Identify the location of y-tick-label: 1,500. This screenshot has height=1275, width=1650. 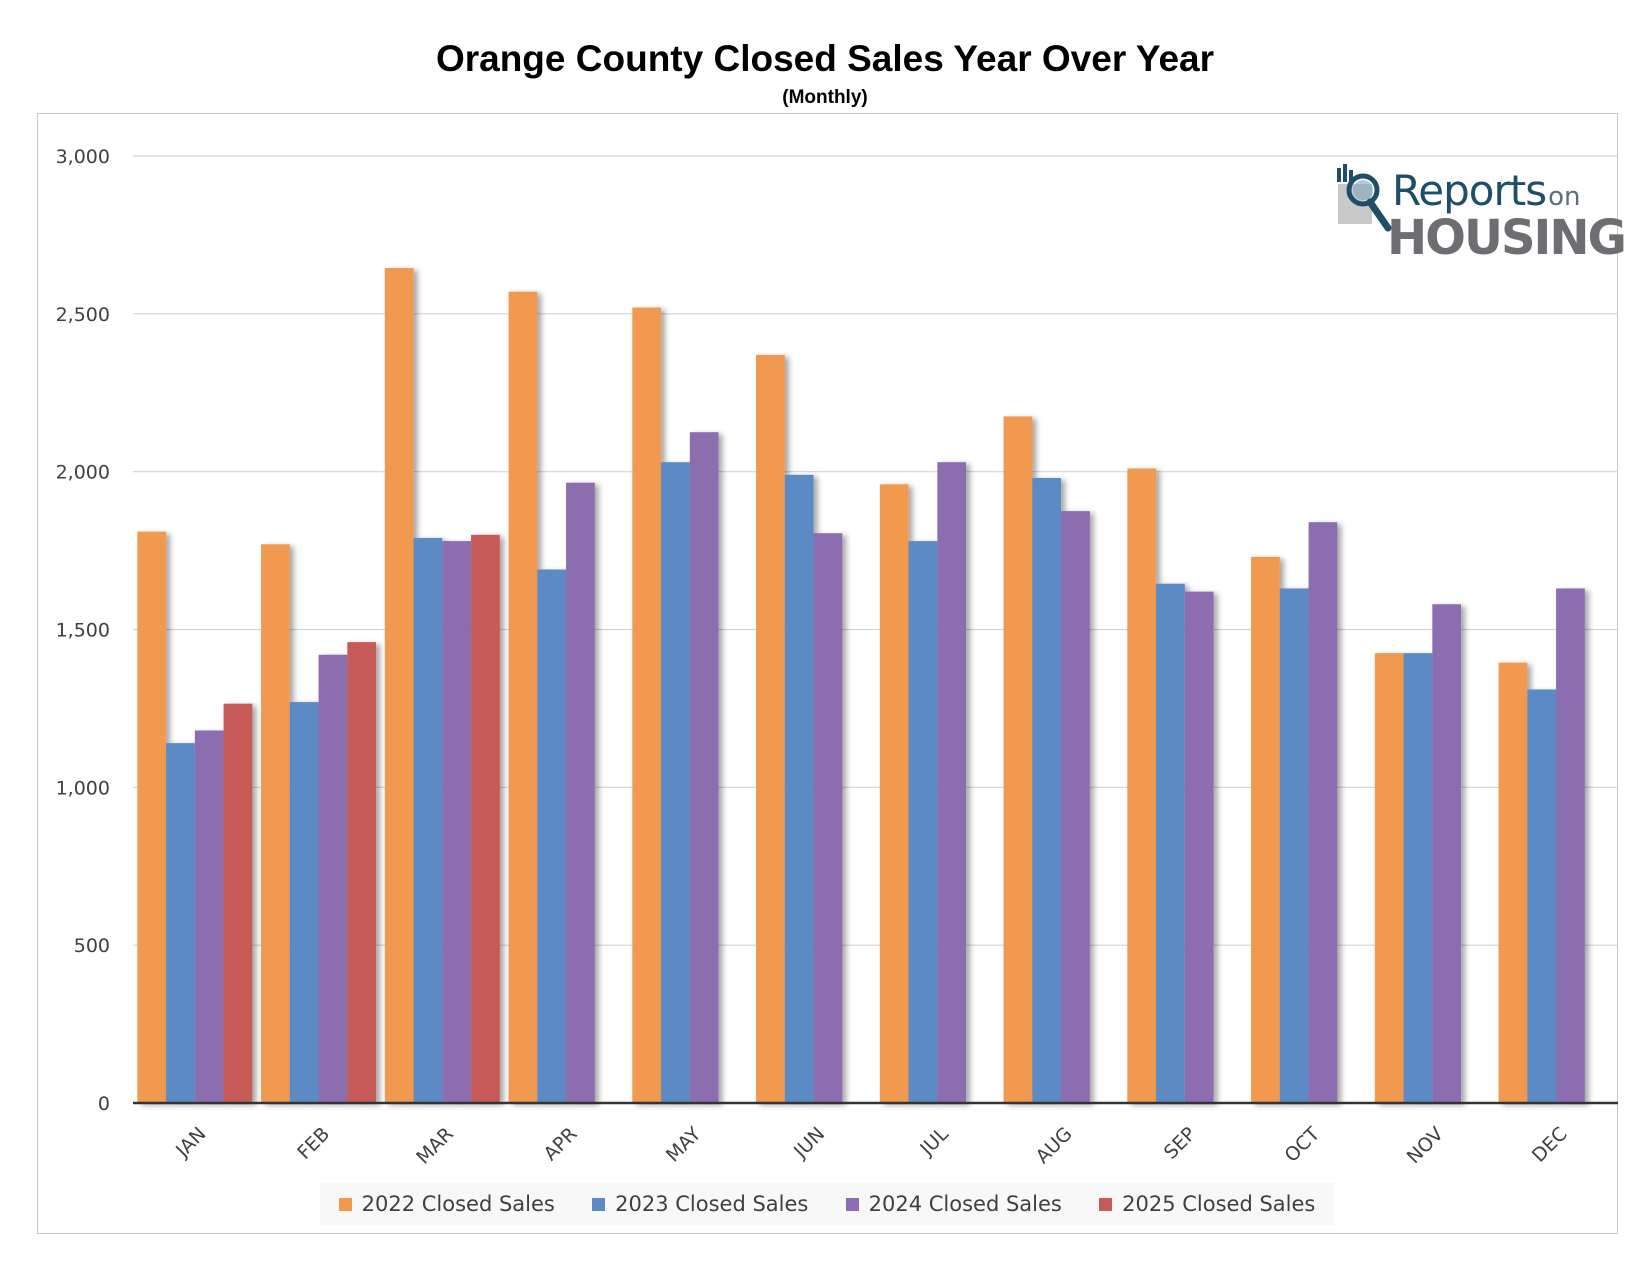
(83, 631).